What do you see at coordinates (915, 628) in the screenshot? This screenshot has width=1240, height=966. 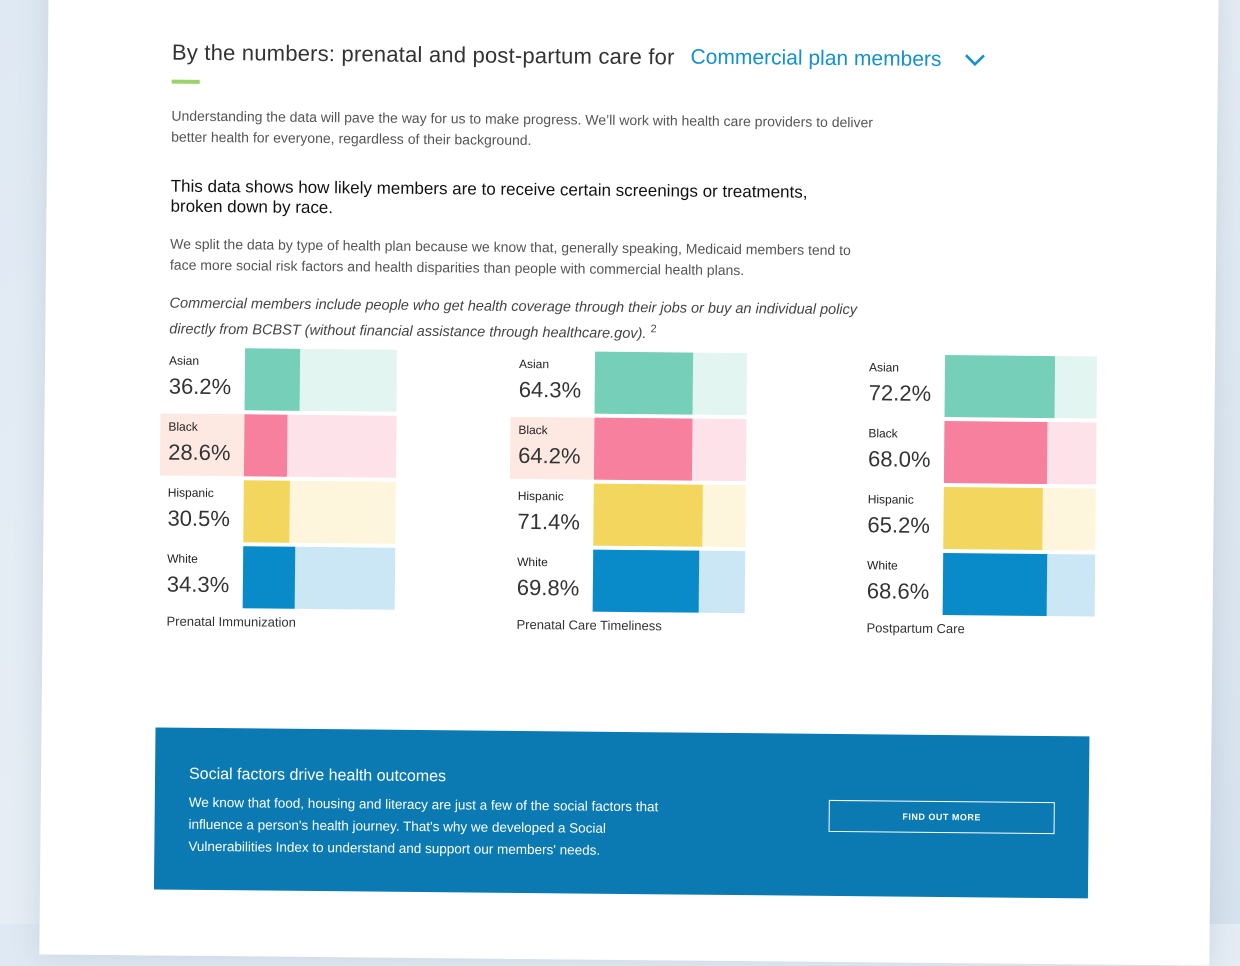 I see `chart-title: Postpartum Care` at bounding box center [915, 628].